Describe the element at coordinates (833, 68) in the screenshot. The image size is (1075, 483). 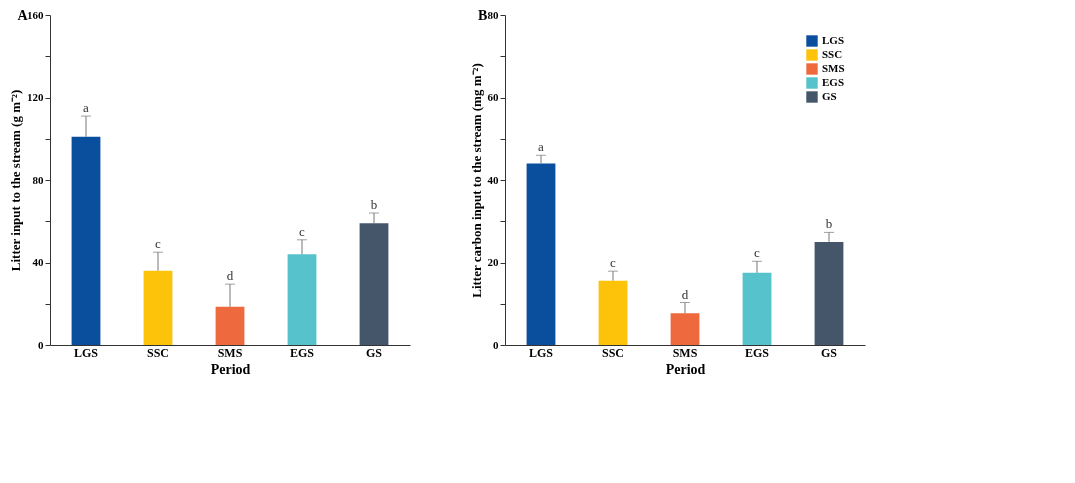
I see `legend-label: SMS` at that location.